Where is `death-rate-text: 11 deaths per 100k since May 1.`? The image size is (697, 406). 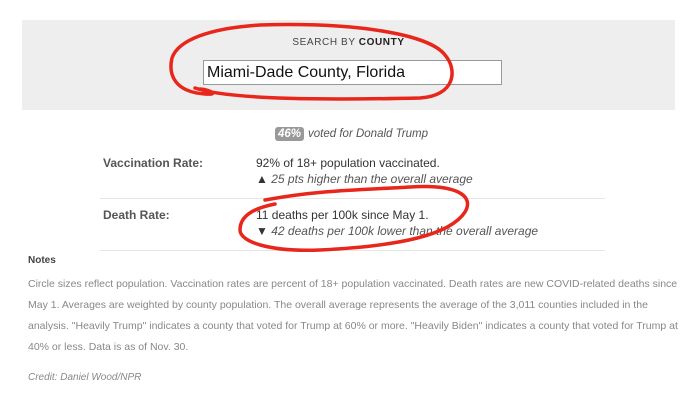 death-rate-text: 11 deaths per 100k since May 1. is located at coordinates (342, 215).